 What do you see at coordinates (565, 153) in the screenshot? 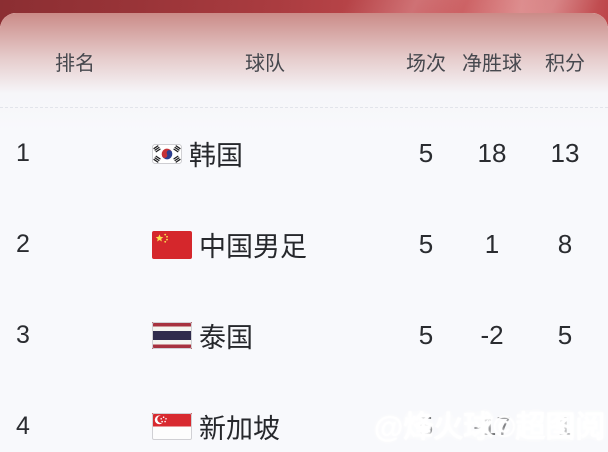
I see `points-cell: 13` at bounding box center [565, 153].